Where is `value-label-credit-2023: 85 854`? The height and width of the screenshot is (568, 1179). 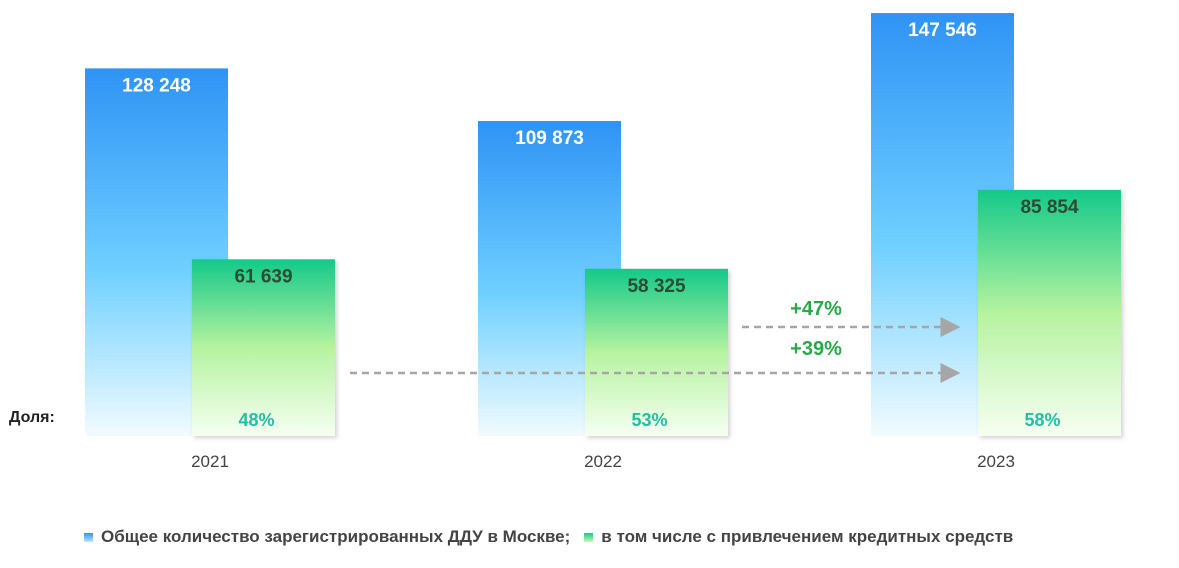
value-label-credit-2023: 85 854 is located at coordinates (1049, 207).